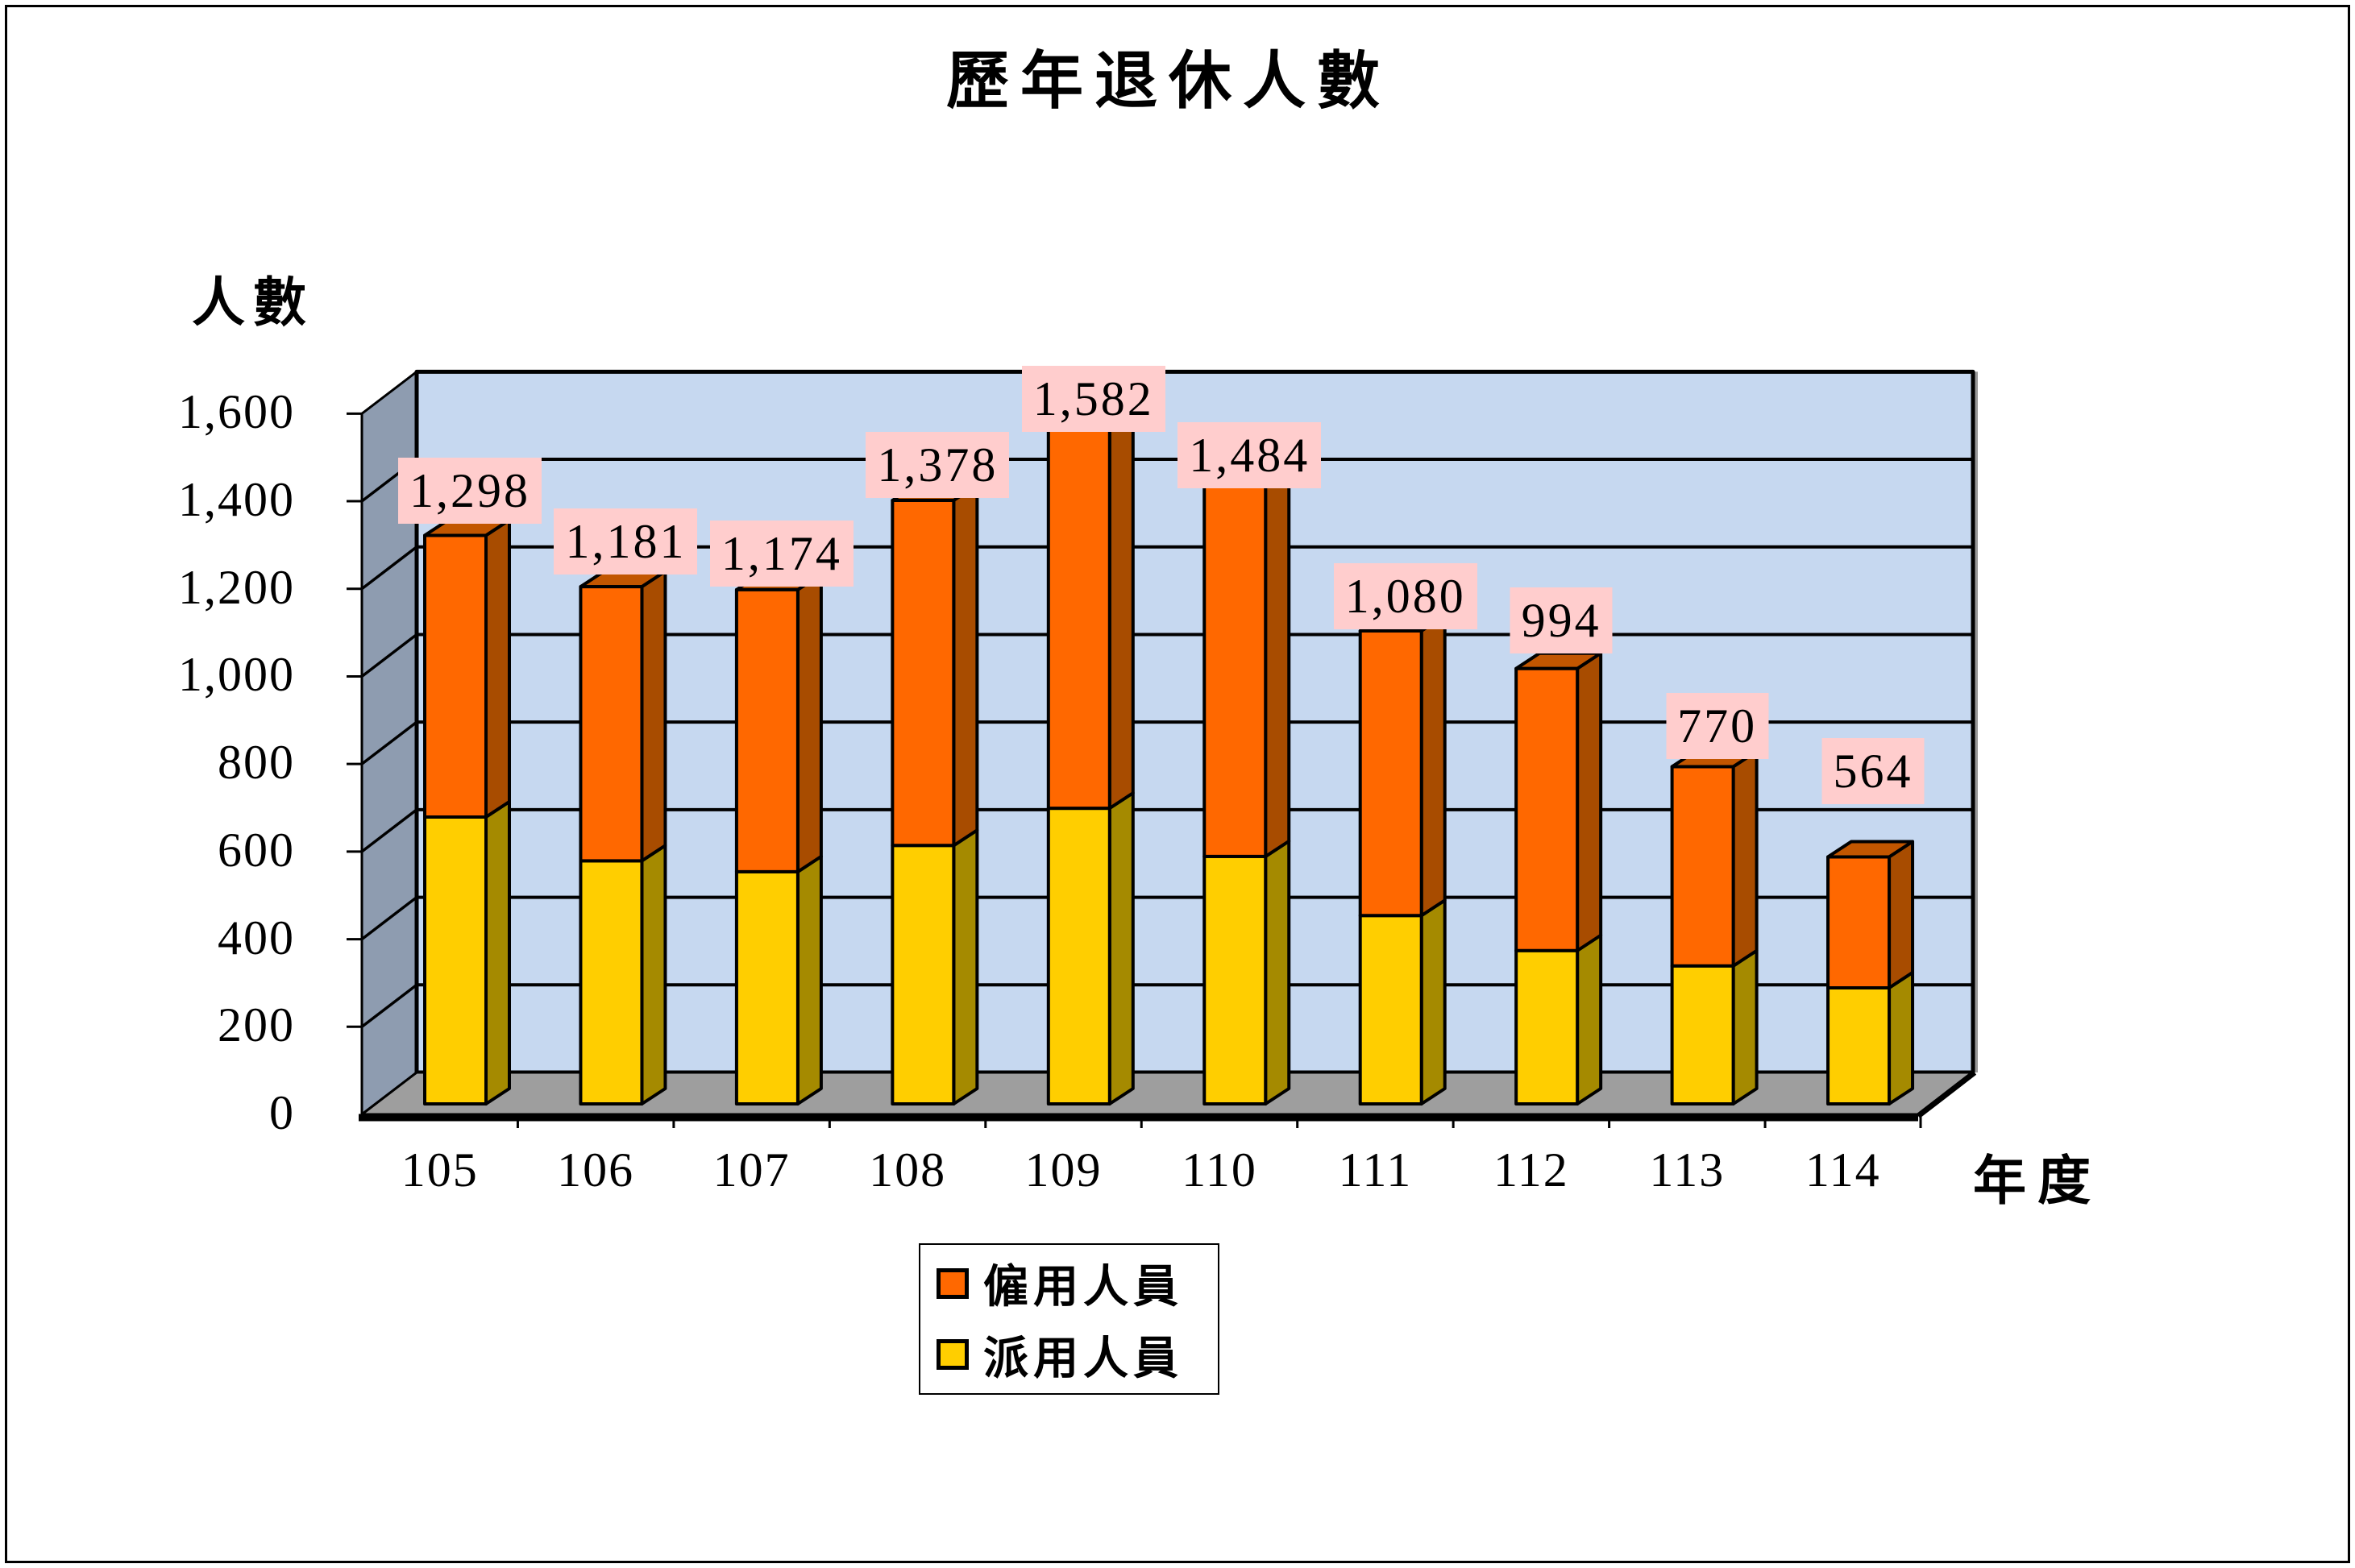  Describe the element at coordinates (1063, 1170) in the screenshot. I see `x-category-label-109: 109` at that location.